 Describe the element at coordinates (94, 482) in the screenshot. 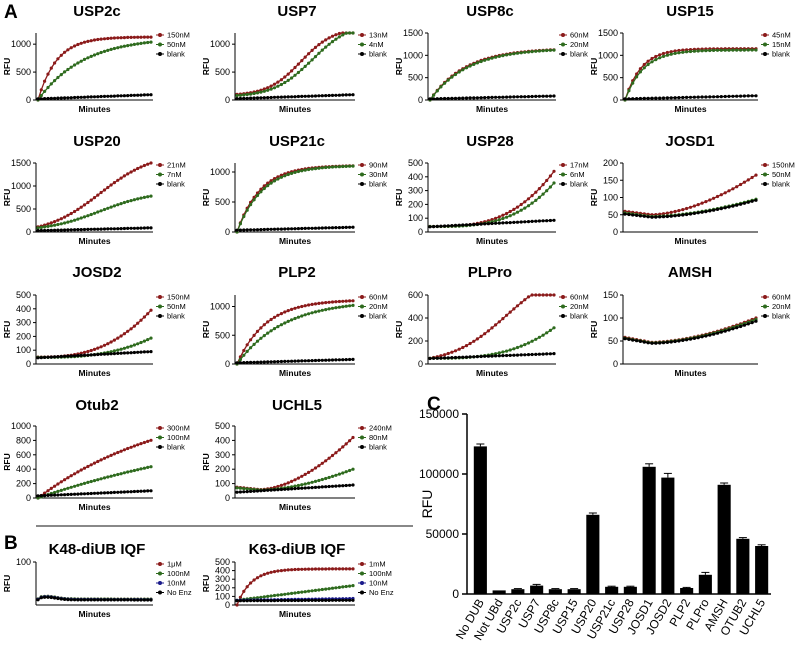

I see `series-100nm` at that location.